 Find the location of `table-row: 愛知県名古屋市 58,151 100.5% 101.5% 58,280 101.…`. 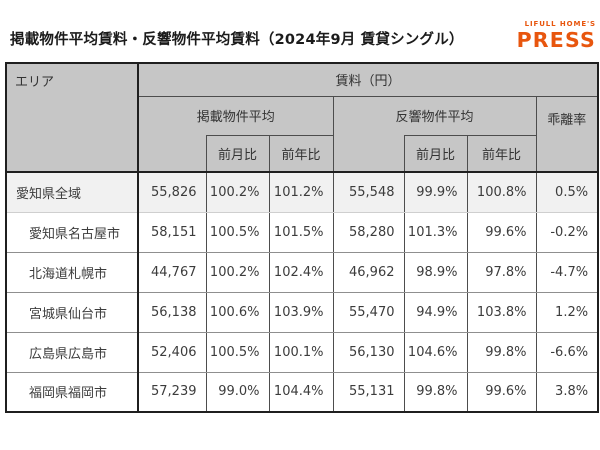

table-row: 愛知県名古屋市 58,151 100.5% 101.5% 58,280 101.… is located at coordinates (302, 232).